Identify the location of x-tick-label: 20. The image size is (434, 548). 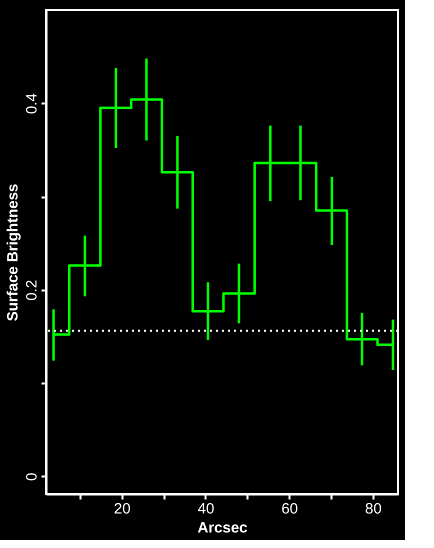
(122, 509).